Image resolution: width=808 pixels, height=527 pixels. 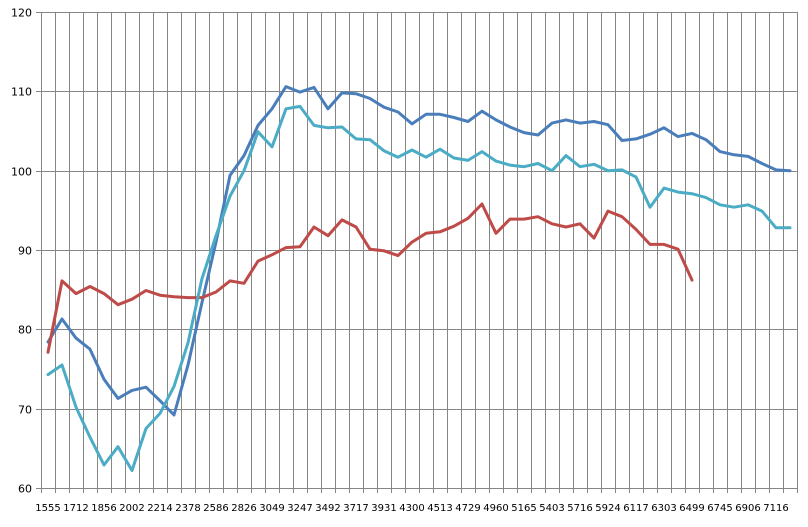 What do you see at coordinates (187, 508) in the screenshot?
I see `x-tick-label: 2378` at bounding box center [187, 508].